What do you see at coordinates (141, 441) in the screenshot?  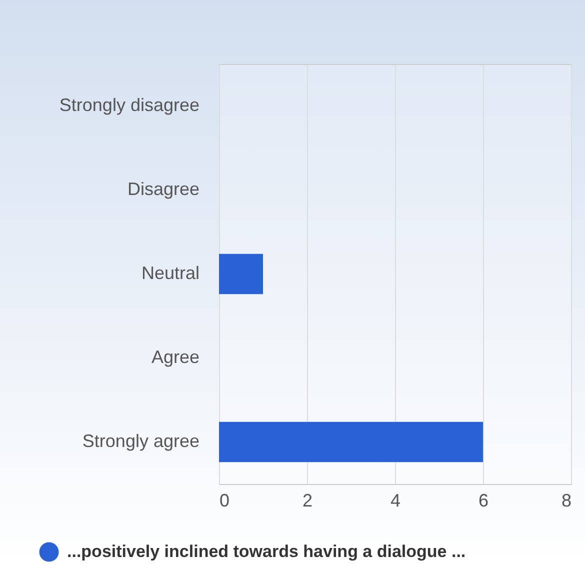 I see `y-tick-label: Strongly agree` at bounding box center [141, 441].